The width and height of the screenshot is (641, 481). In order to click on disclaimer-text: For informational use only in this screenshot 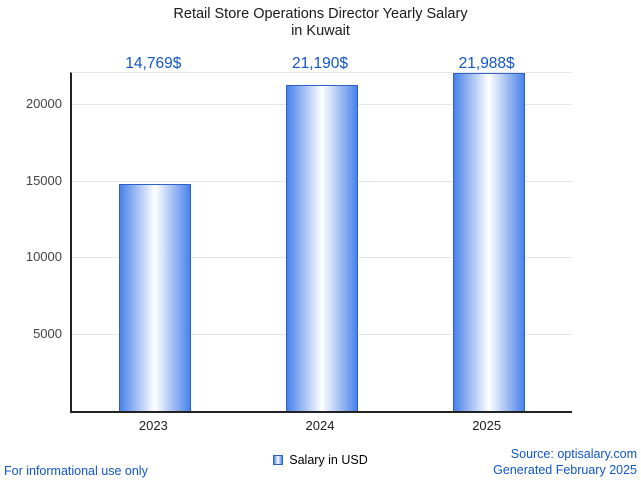, I will do `click(76, 471)`.